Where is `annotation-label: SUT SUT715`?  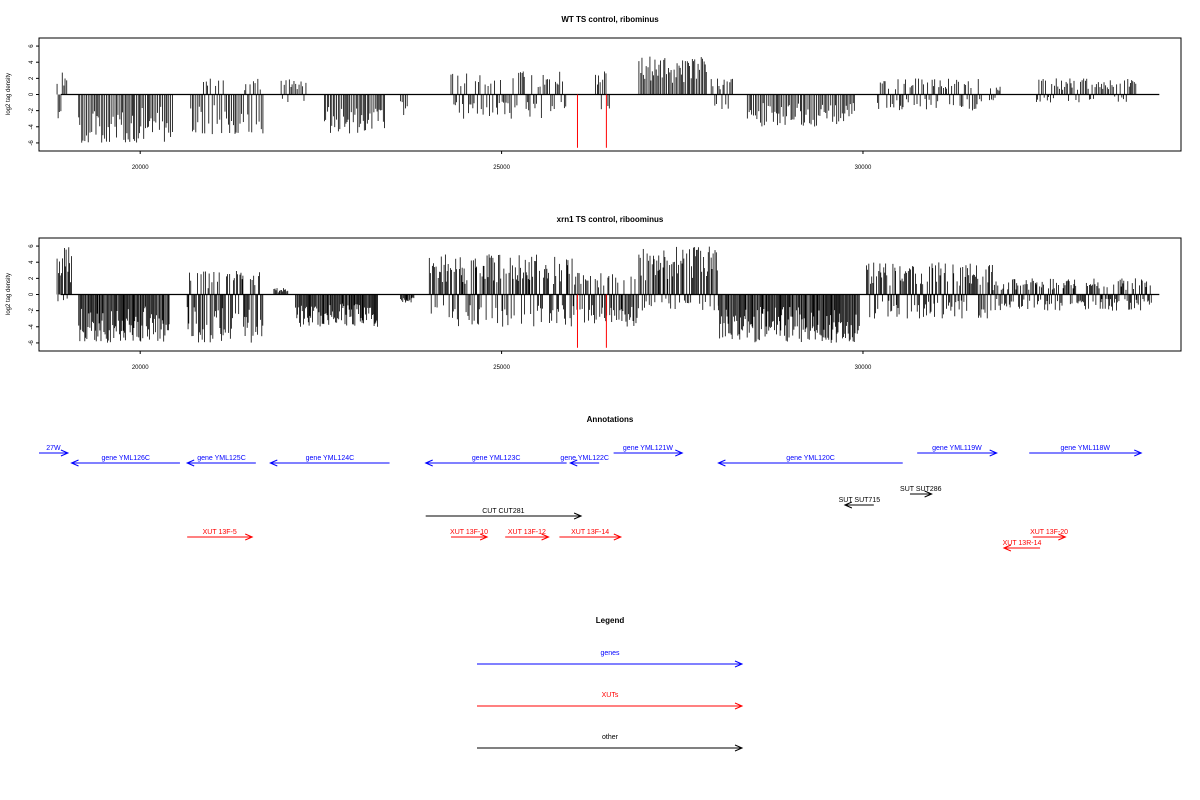 annotation-label: SUT SUT715 is located at coordinates (860, 500).